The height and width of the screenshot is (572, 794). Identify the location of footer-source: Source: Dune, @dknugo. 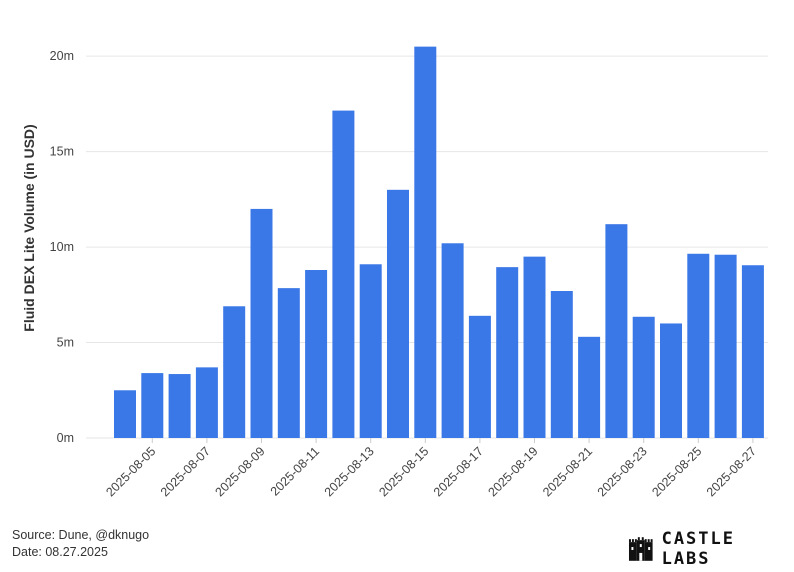
(81, 535).